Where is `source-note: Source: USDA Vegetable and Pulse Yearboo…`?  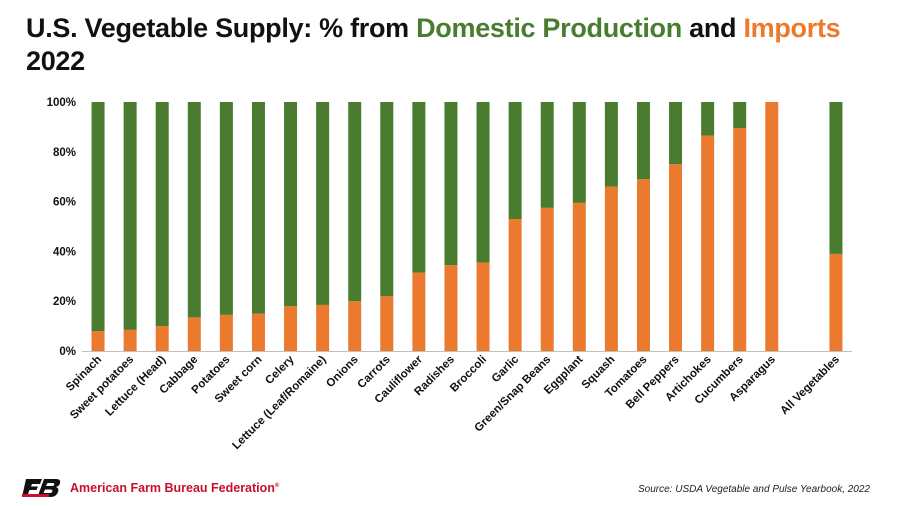
source-note: Source: USDA Vegetable and Pulse Yearboo… is located at coordinates (753, 489).